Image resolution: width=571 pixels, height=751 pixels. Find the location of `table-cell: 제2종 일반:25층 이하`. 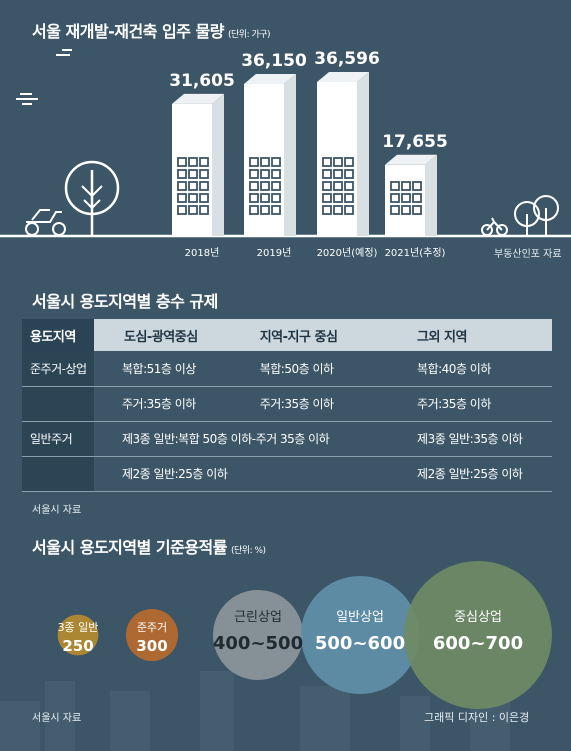

table-cell: 제2종 일반:25층 이하 is located at coordinates (236, 473).